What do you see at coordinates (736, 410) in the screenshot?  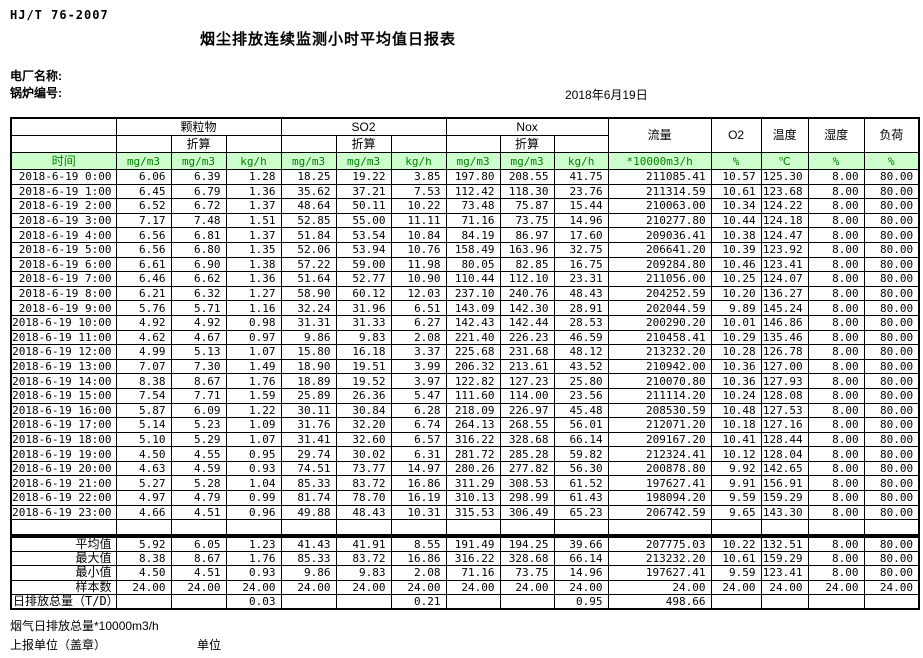 I see `value-cell: 10.48` at bounding box center [736, 410].